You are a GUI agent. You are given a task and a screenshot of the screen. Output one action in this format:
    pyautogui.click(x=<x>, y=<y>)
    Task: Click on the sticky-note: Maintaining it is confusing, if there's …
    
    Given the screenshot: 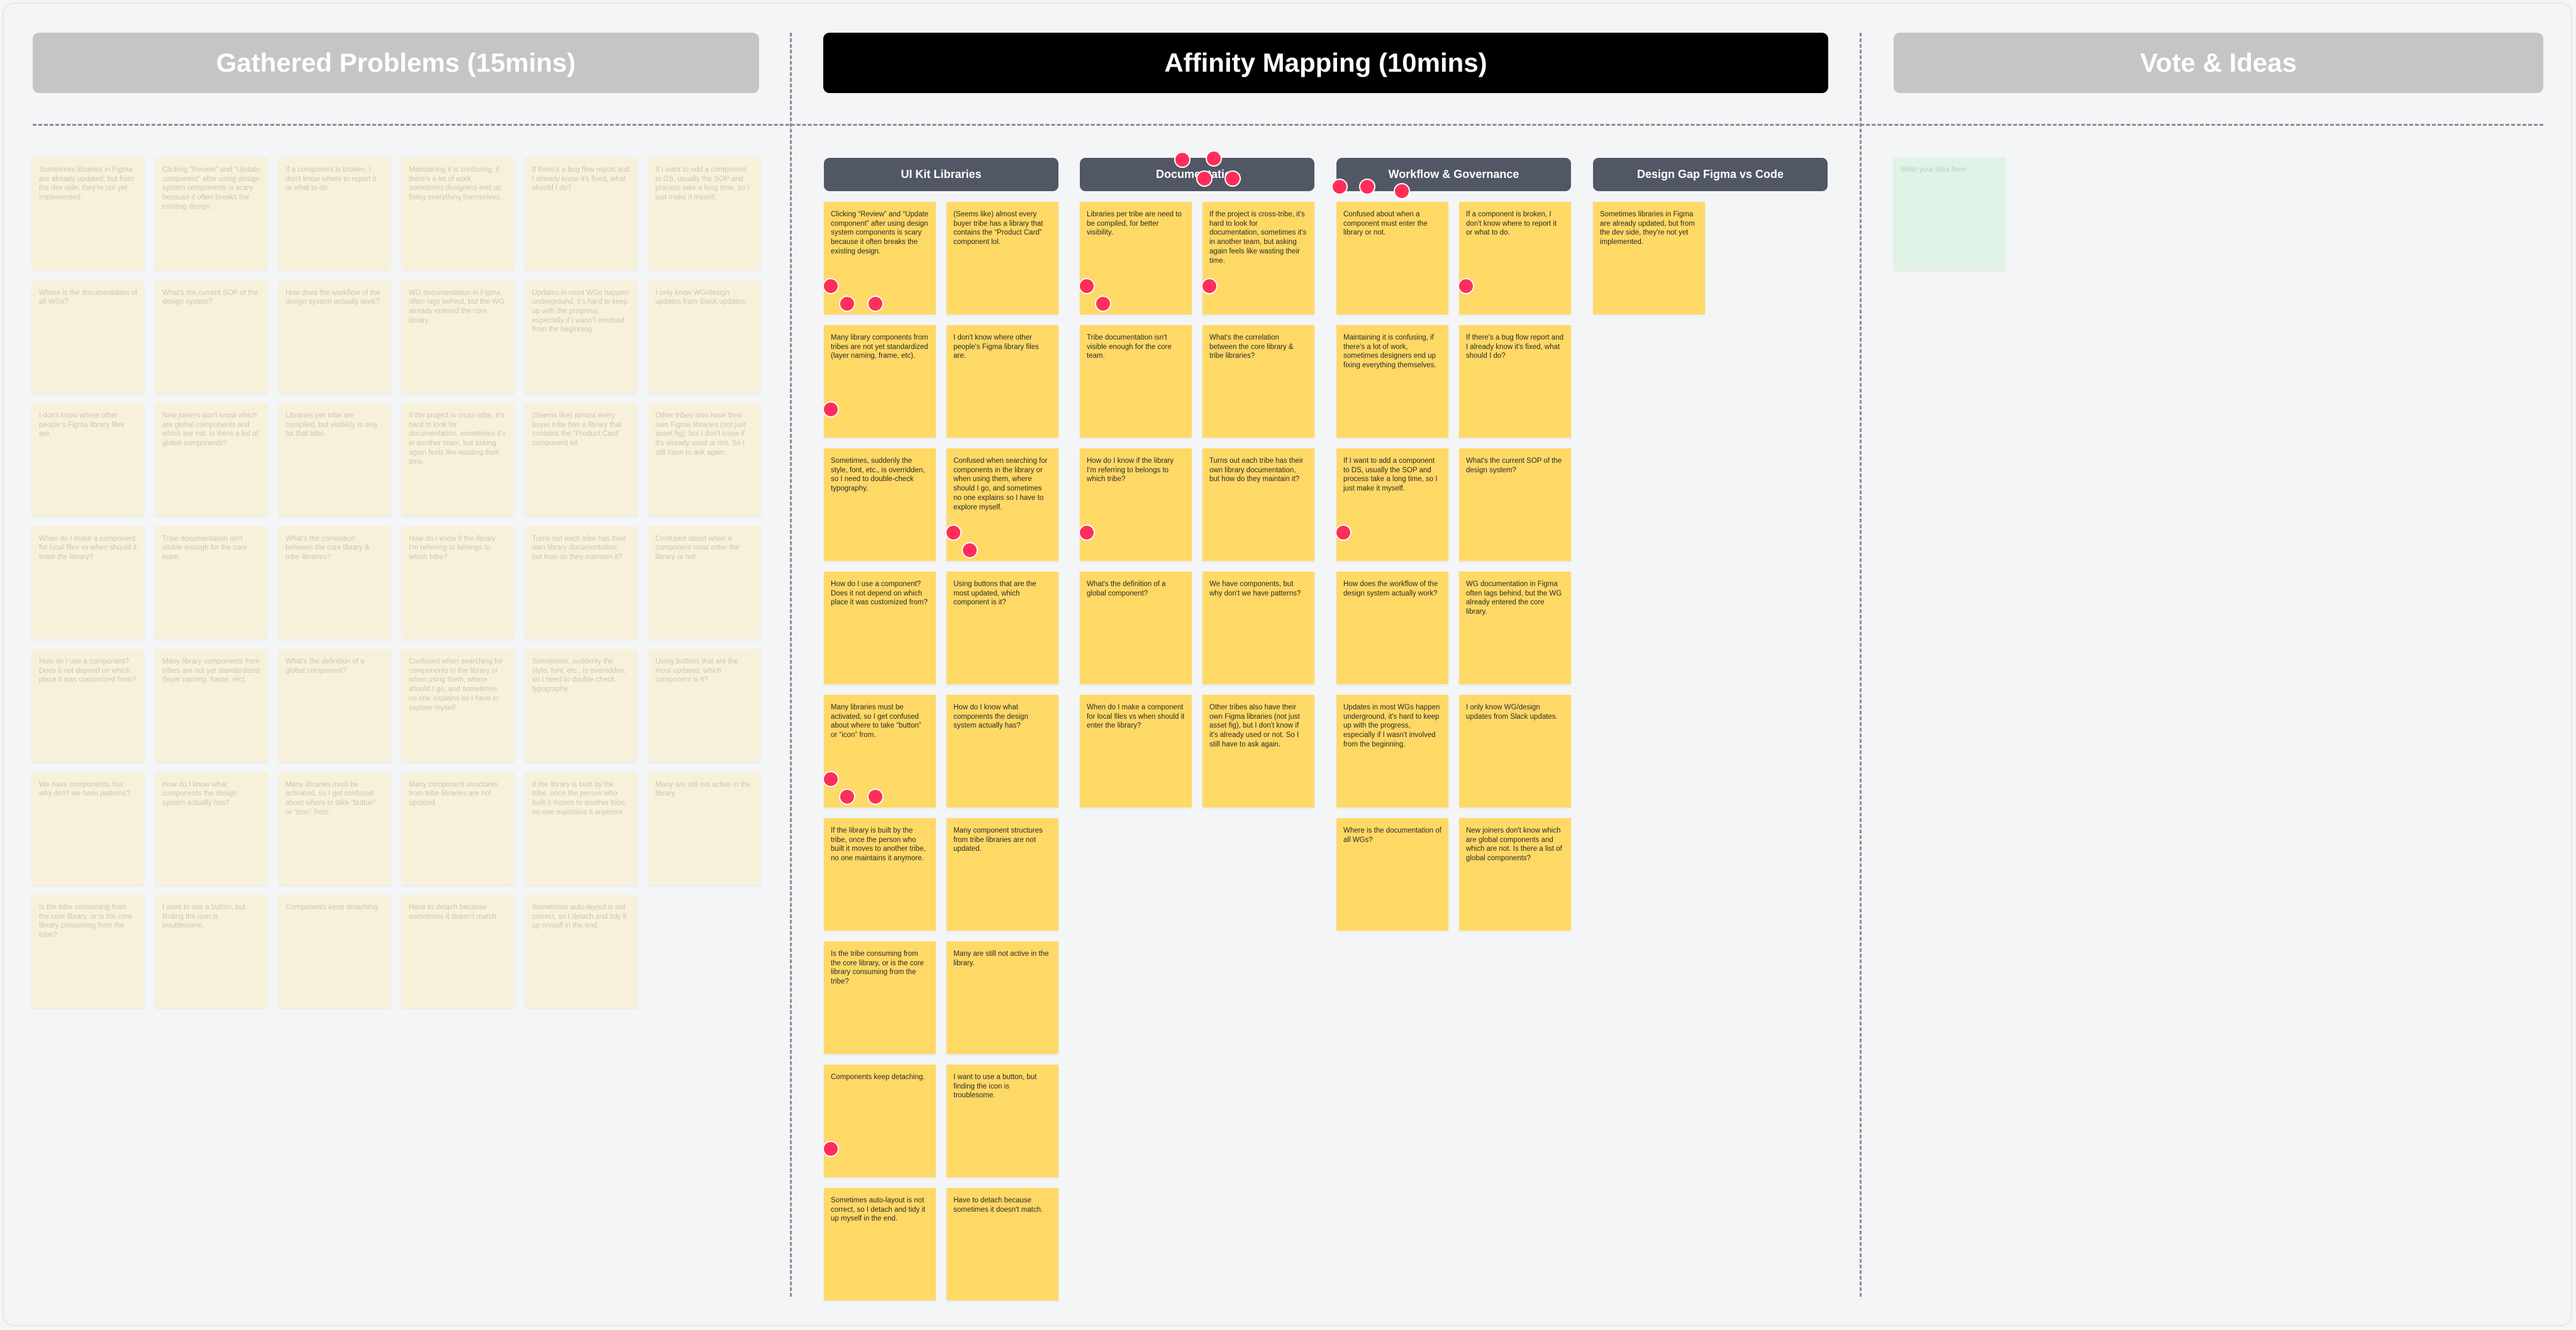 What is the action you would take?
    pyautogui.click(x=1392, y=381)
    